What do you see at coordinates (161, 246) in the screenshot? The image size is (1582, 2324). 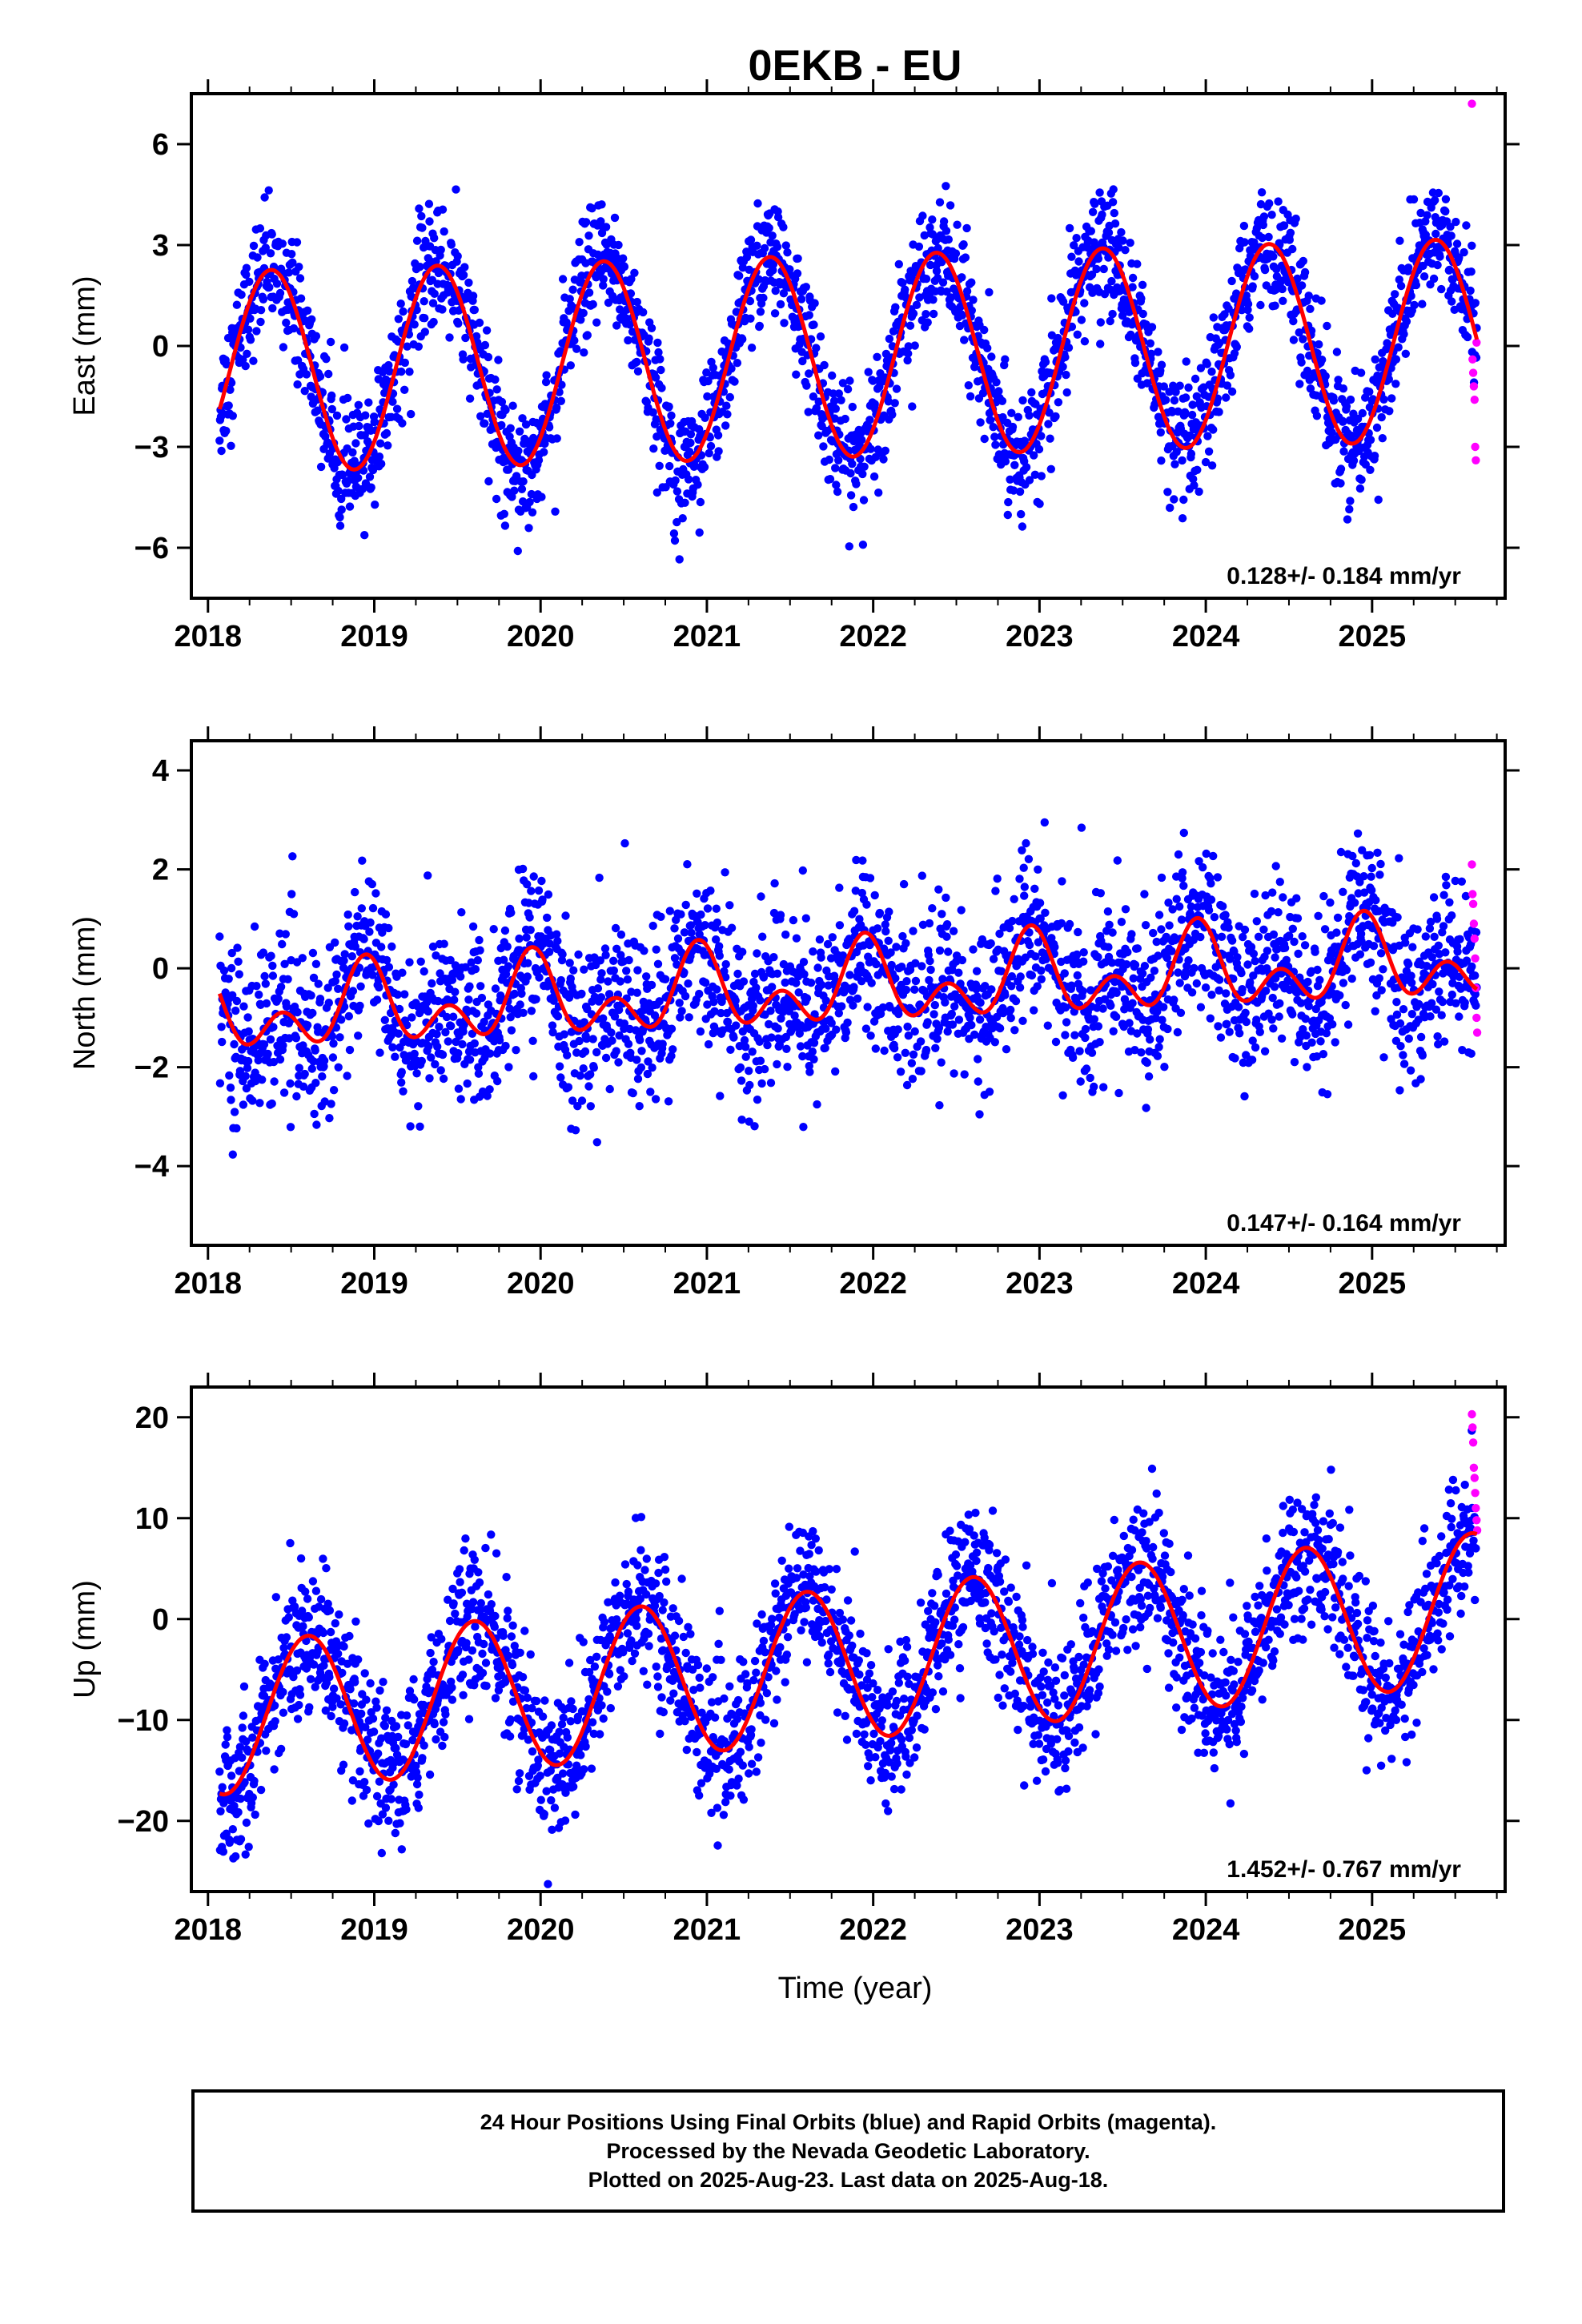 I see `y-tick-label: 3` at bounding box center [161, 246].